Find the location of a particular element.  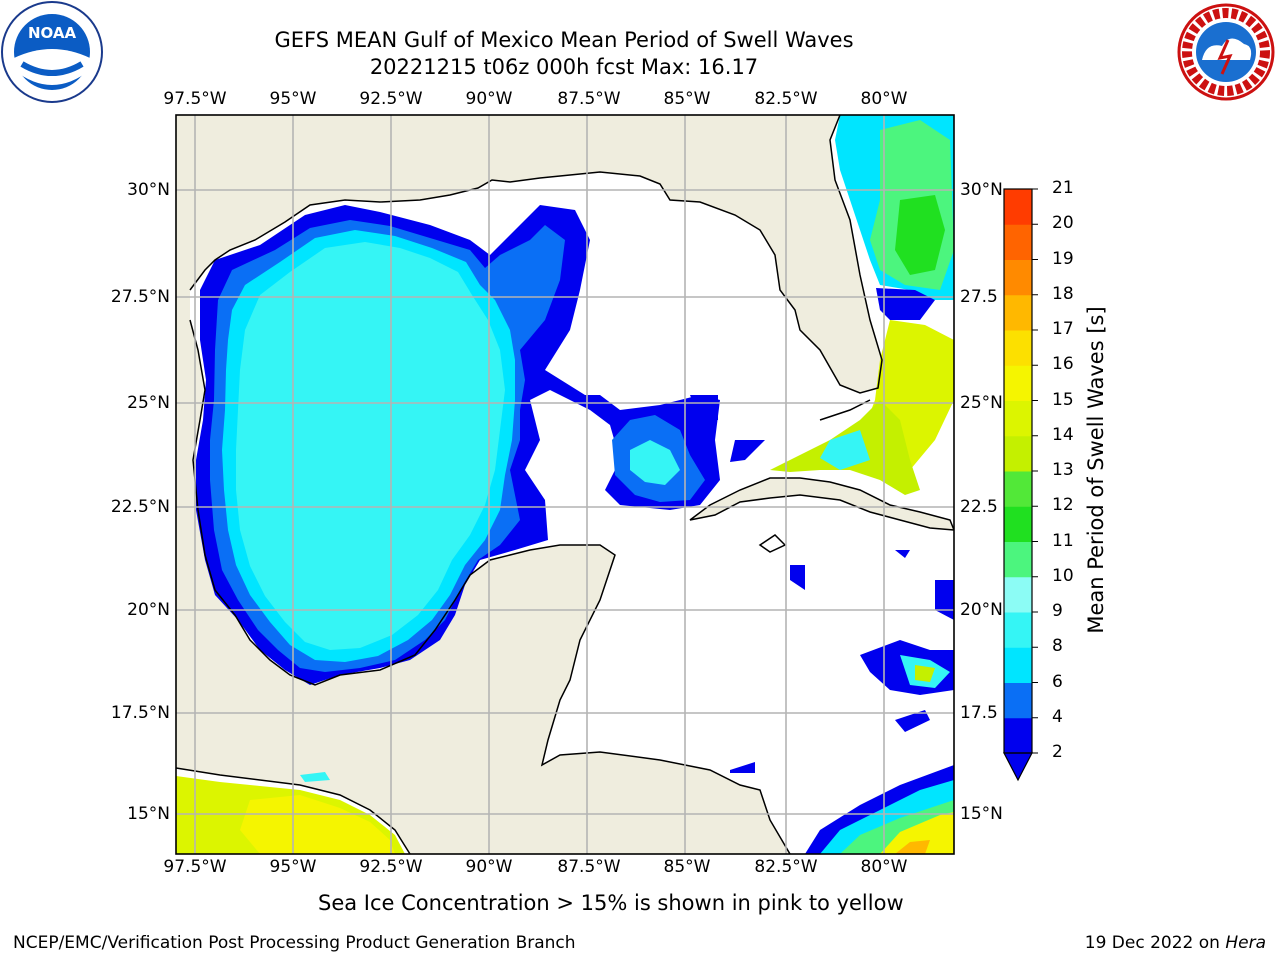

lon-label-top: 82.5°W is located at coordinates (786, 99).